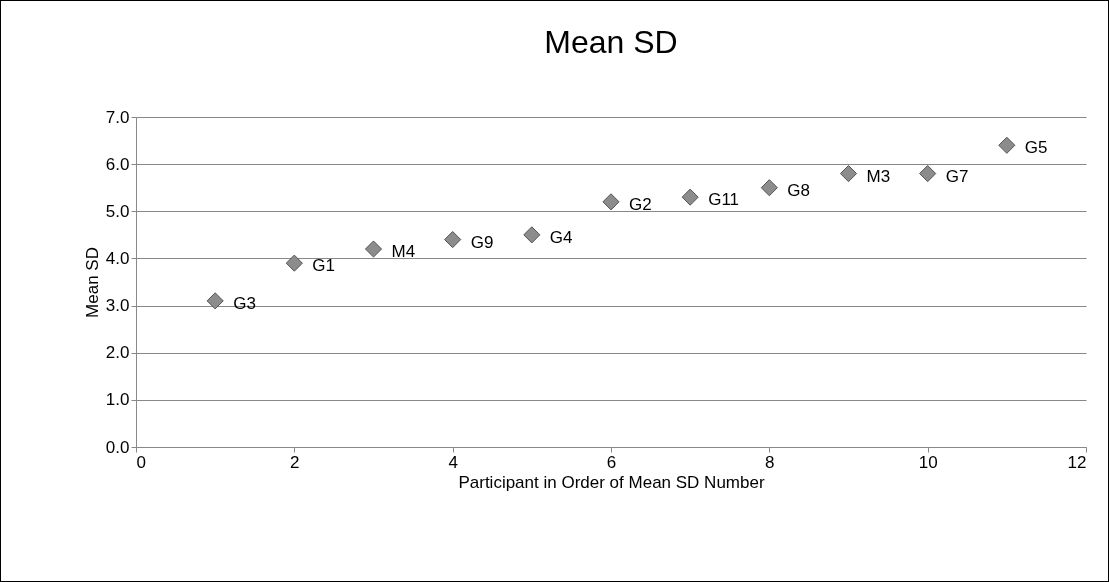  I want to click on annotation: G9, so click(482, 242).